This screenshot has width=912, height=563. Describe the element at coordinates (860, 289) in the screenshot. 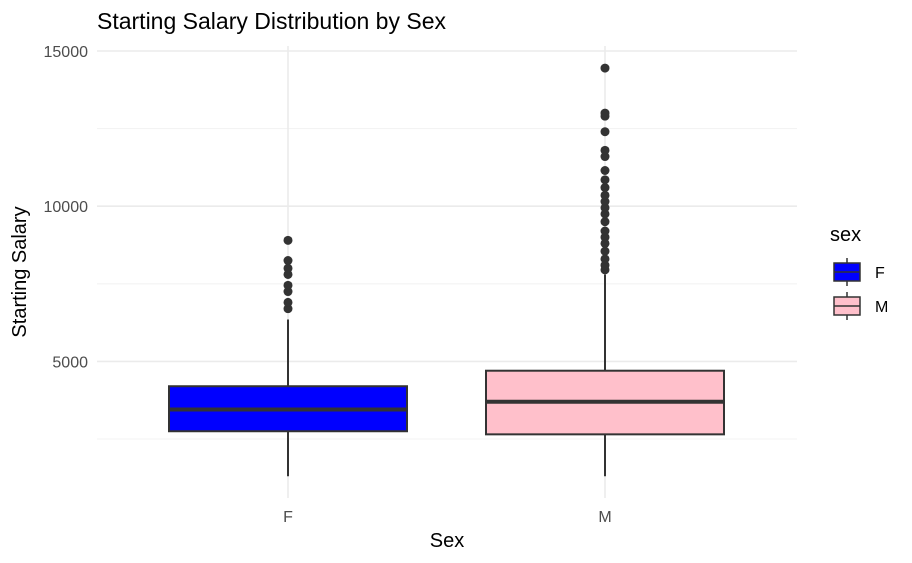

I see `legend-items: FM` at that location.